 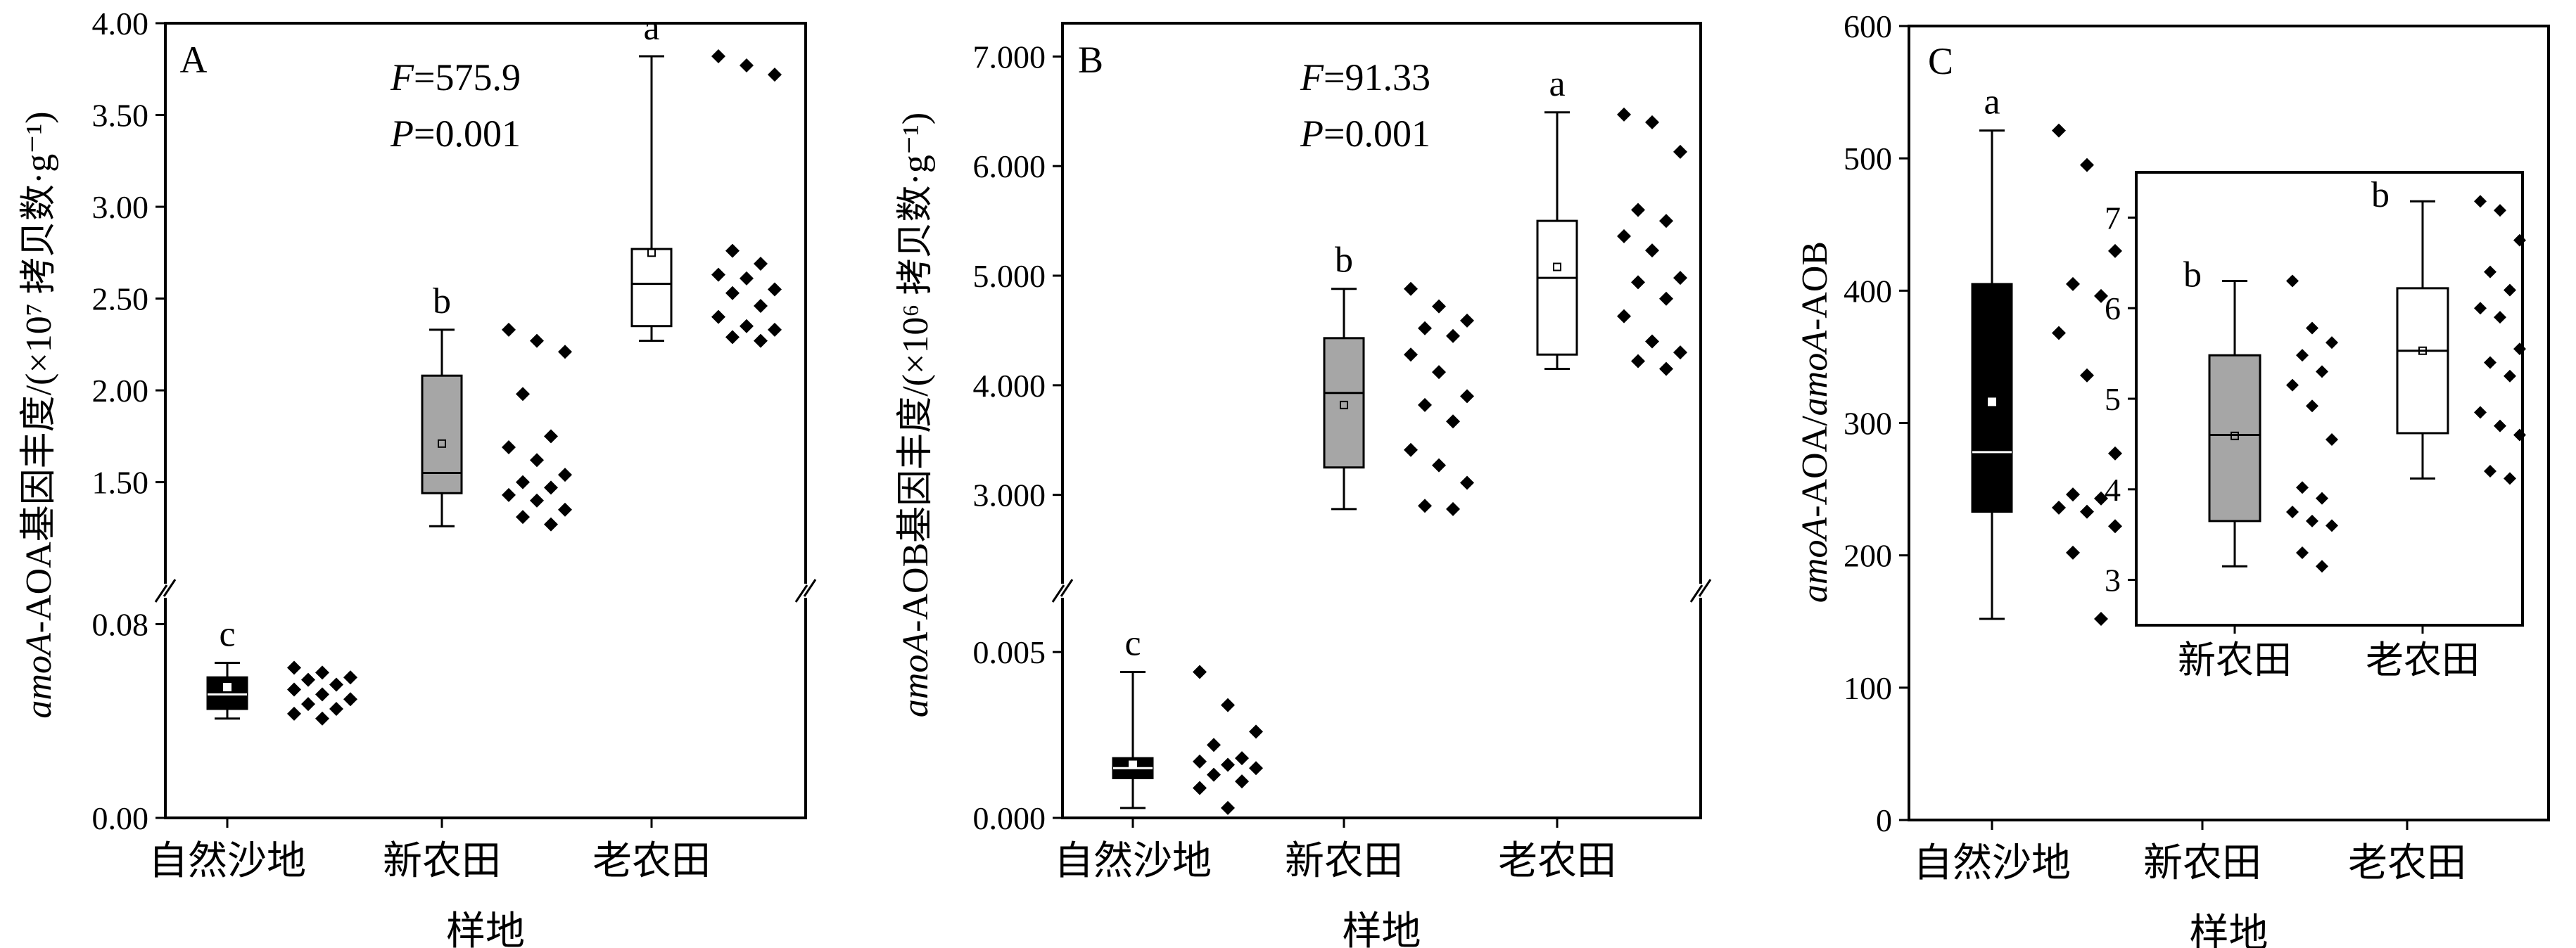 What do you see at coordinates (120, 299) in the screenshot?
I see `y-tick-label: 2.50` at bounding box center [120, 299].